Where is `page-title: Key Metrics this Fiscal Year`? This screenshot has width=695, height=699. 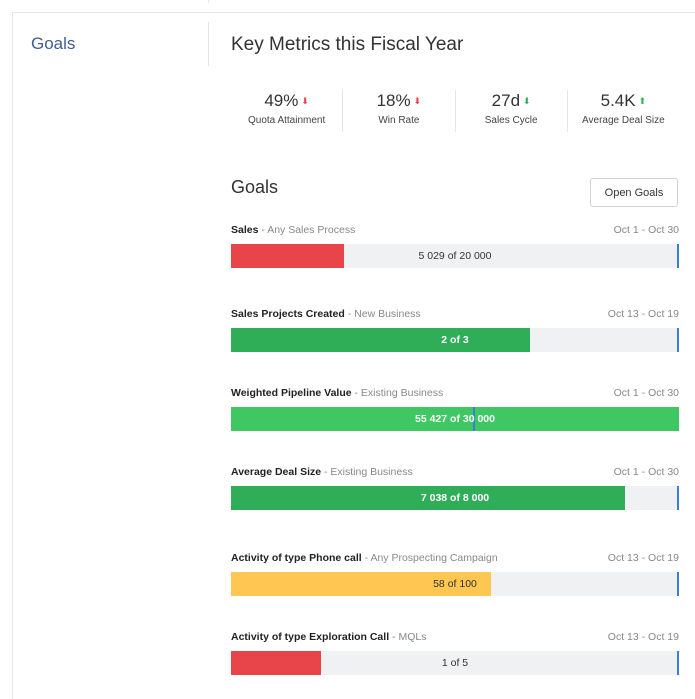
page-title: Key Metrics this Fiscal Year is located at coordinates (347, 44).